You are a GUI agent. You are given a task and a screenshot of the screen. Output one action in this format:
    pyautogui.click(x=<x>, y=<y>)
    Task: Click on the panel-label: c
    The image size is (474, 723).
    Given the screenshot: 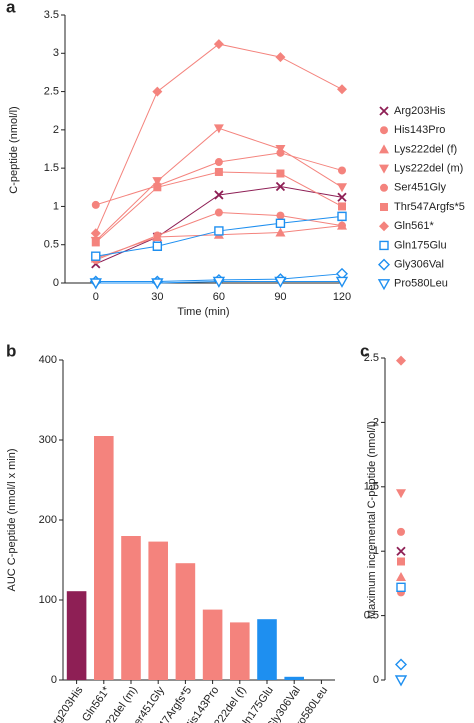 What is the action you would take?
    pyautogui.click(x=364, y=350)
    